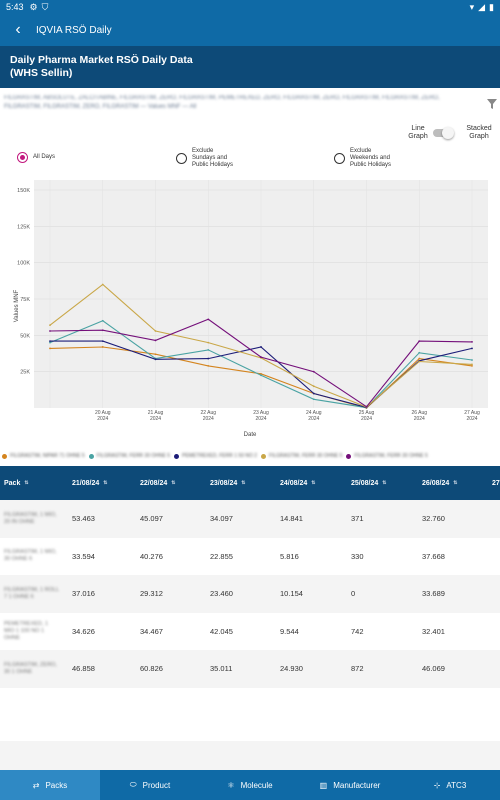  What do you see at coordinates (482, 6) in the screenshot?
I see `signal-icon: ◢` at bounding box center [482, 6].